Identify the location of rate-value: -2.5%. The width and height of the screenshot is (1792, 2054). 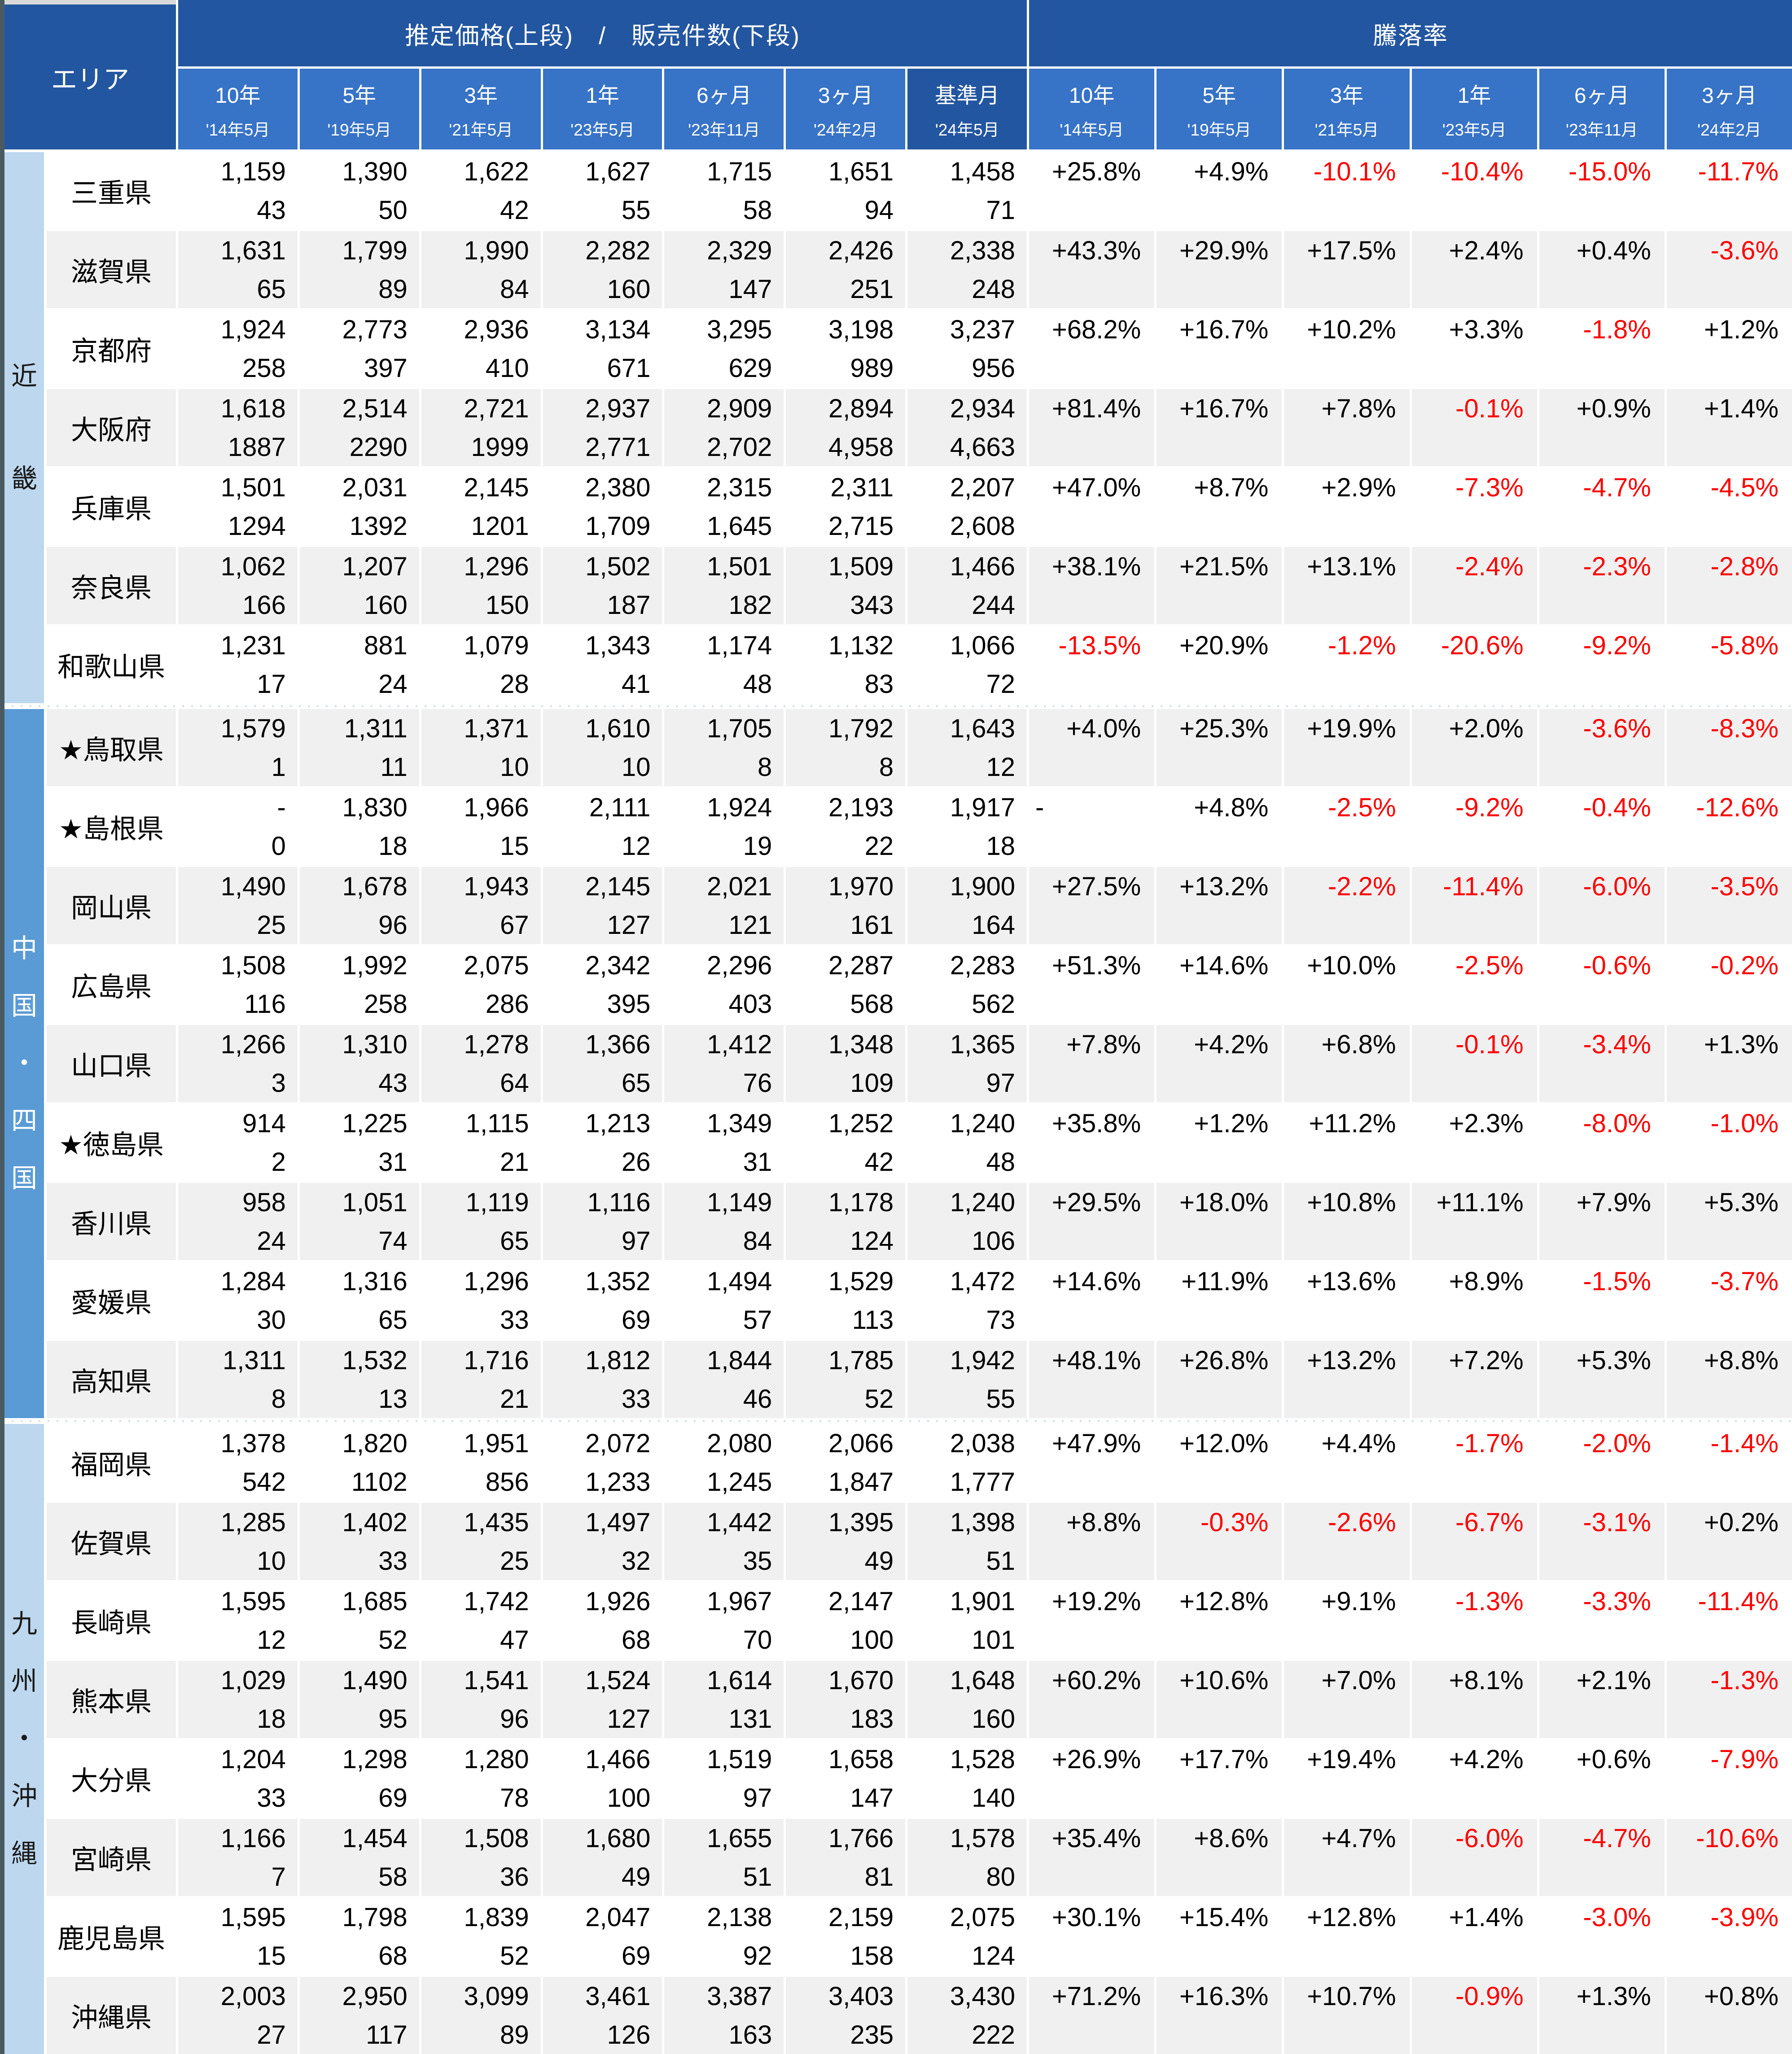
(1489, 965).